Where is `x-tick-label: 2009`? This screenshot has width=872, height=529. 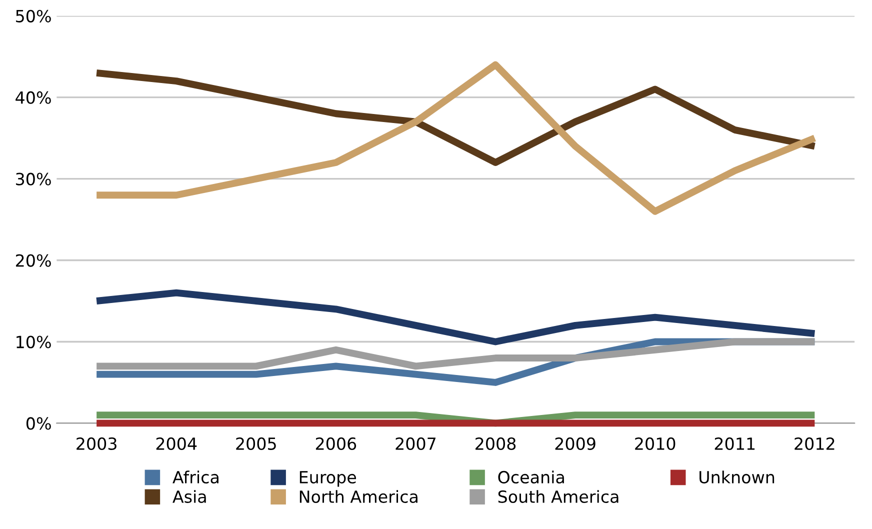
x-tick-label: 2009 is located at coordinates (575, 443).